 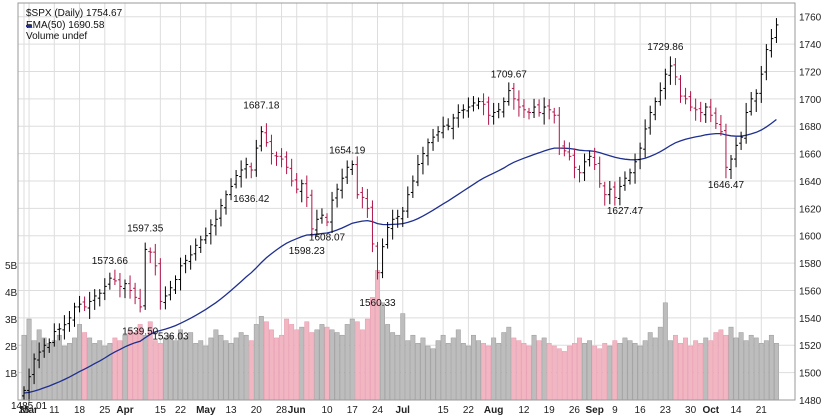 What do you see at coordinates (810, 319) in the screenshot?
I see `price-tick-label: 1540` at bounding box center [810, 319].